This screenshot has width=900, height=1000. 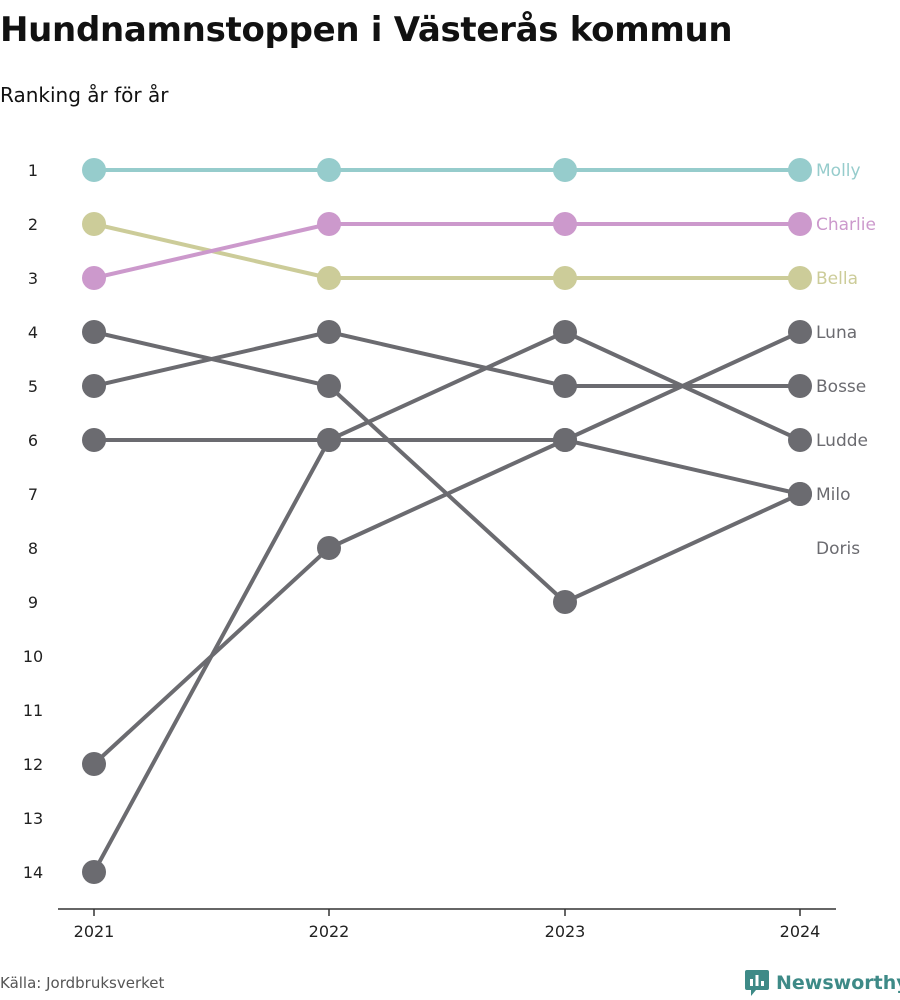 I want to click on series-label: Ludde, so click(x=842, y=441).